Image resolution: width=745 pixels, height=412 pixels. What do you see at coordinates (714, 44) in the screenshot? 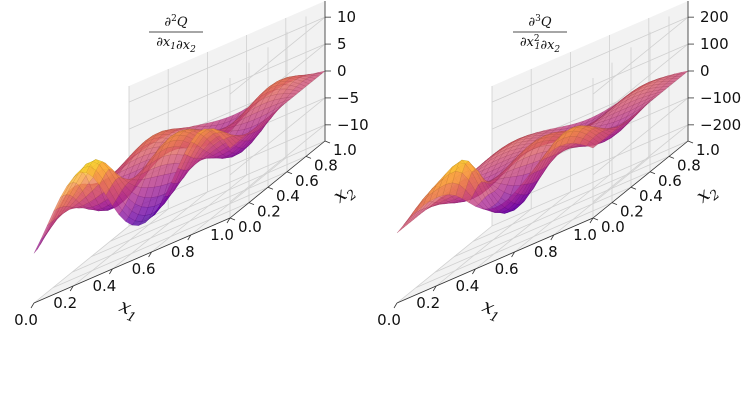
I see `z-tick-label: 100` at bounding box center [714, 44].